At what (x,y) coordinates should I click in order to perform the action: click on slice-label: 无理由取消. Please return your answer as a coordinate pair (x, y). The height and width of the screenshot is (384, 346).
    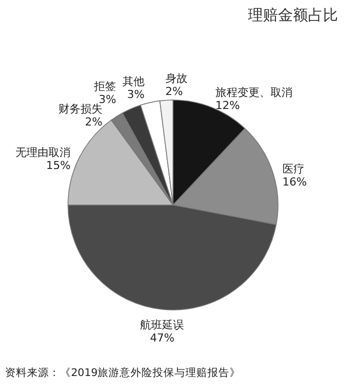
    Looking at the image, I should click on (43, 152).